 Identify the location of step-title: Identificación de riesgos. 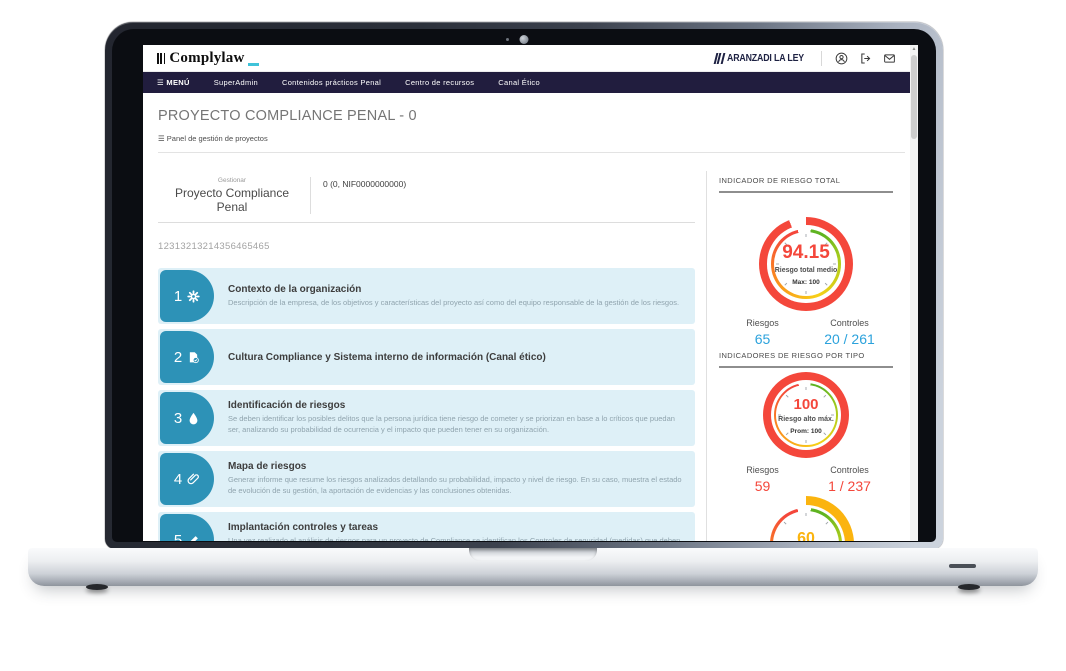
(287, 406).